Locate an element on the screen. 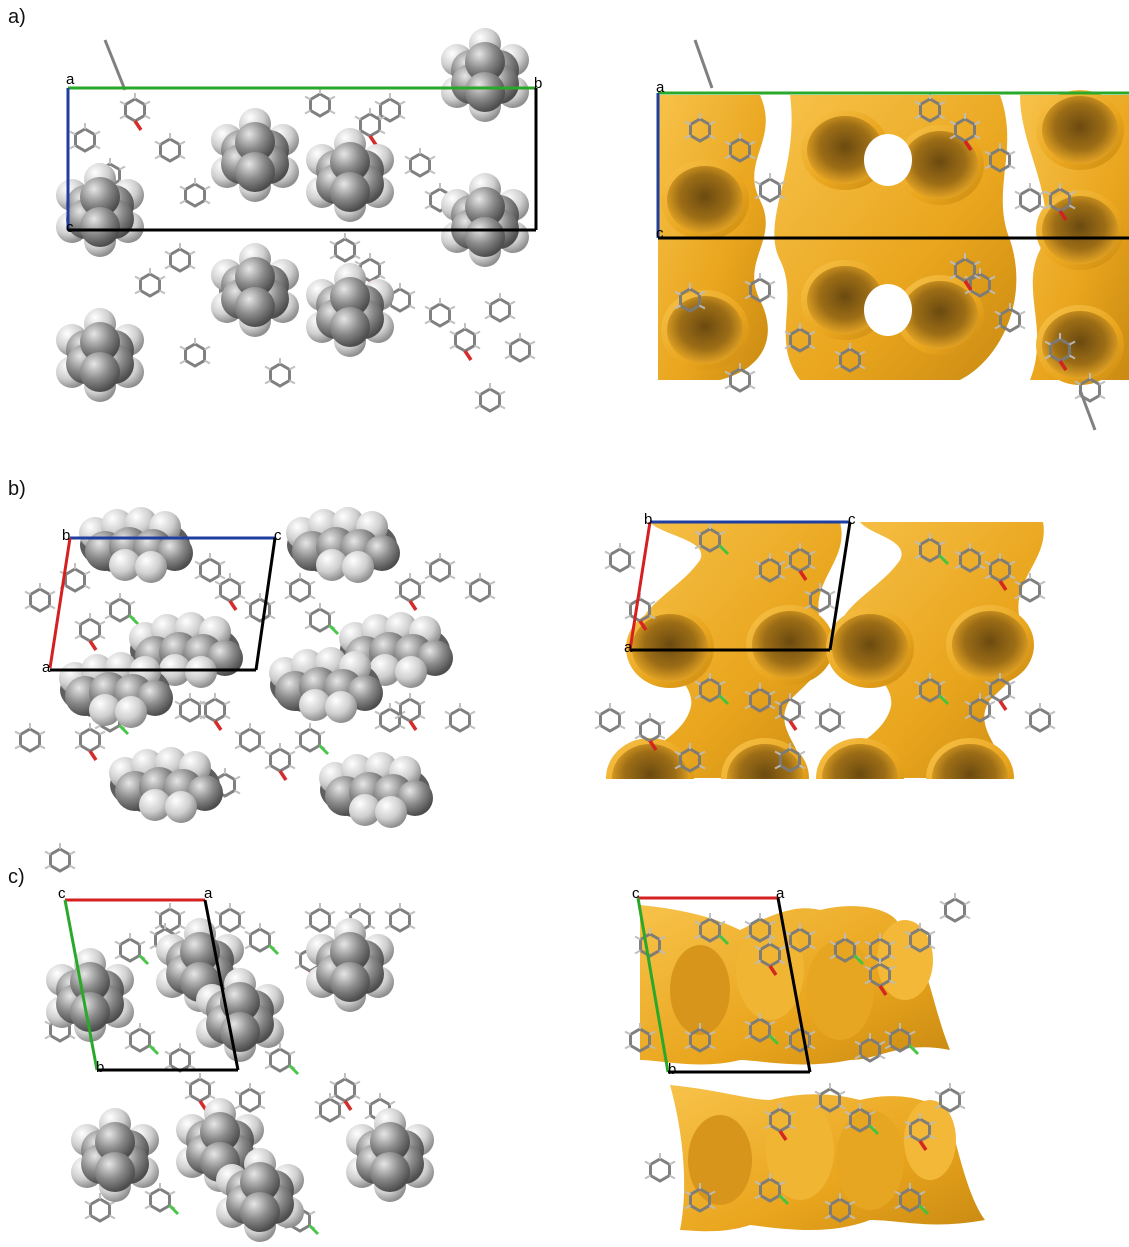  panel-b-right-void-map is located at coordinates (825, 679).